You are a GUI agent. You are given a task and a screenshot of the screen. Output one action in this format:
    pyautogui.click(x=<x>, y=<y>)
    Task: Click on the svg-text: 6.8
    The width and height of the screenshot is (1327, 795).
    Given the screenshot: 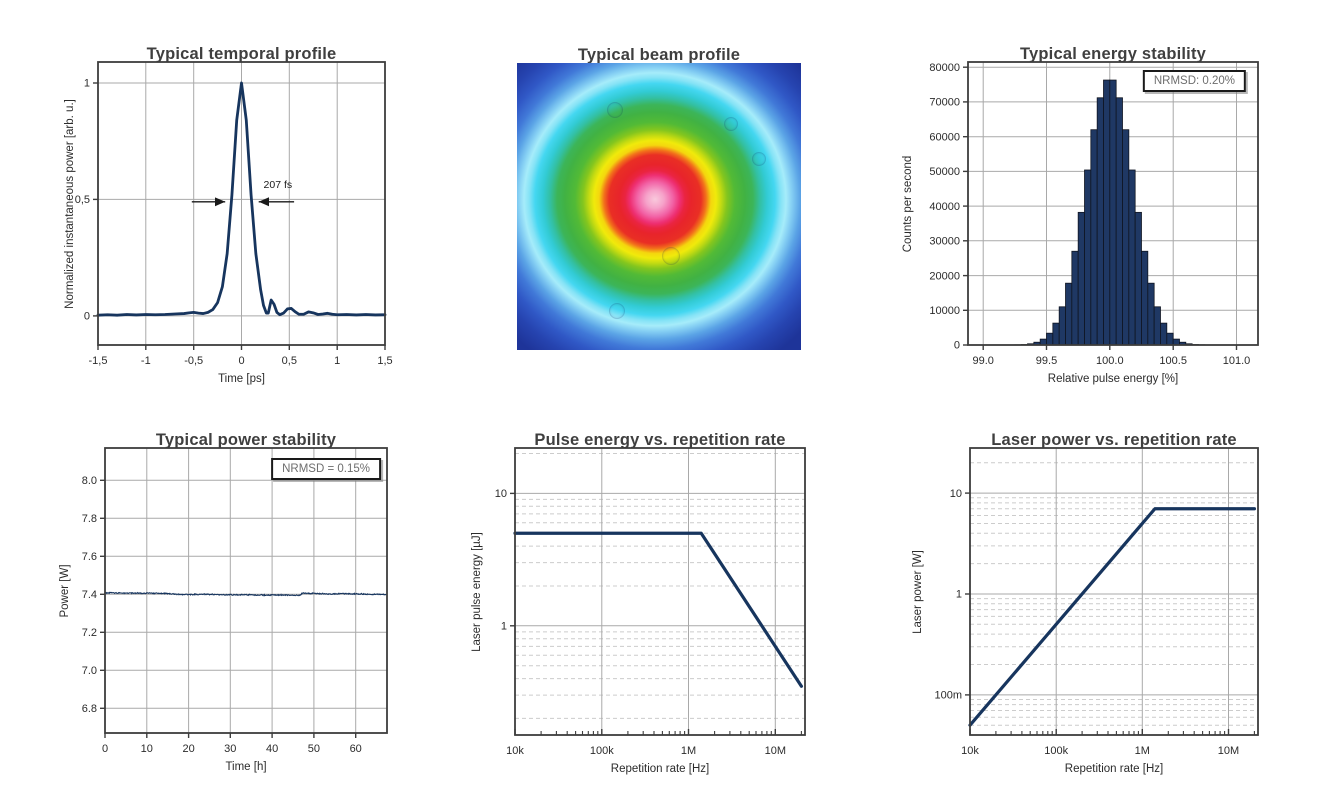 What is the action you would take?
    pyautogui.click(x=89, y=709)
    